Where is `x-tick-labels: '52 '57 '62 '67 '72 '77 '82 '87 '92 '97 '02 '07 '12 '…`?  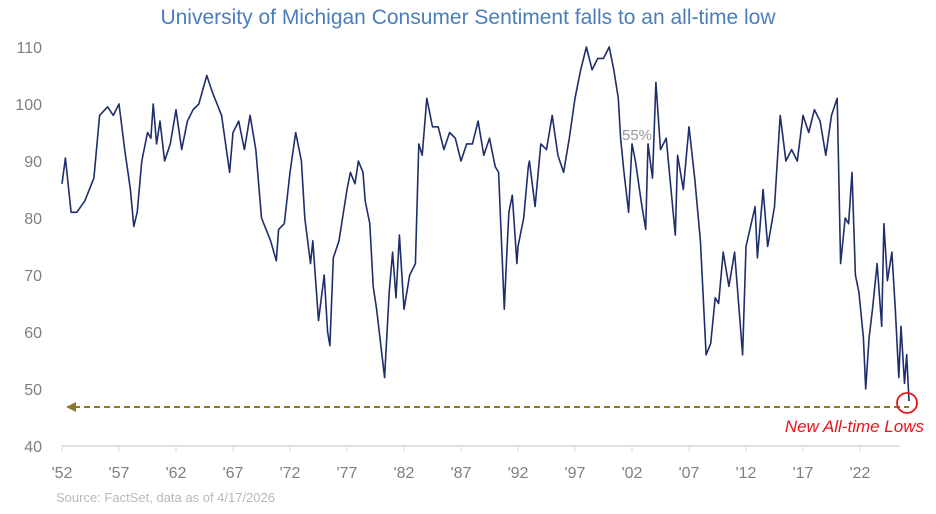 x-tick-labels: '52 '57 '62 '67 '72 '77 '82 '87 '92 '97 '02 '07 '12 '… is located at coordinates (461, 464).